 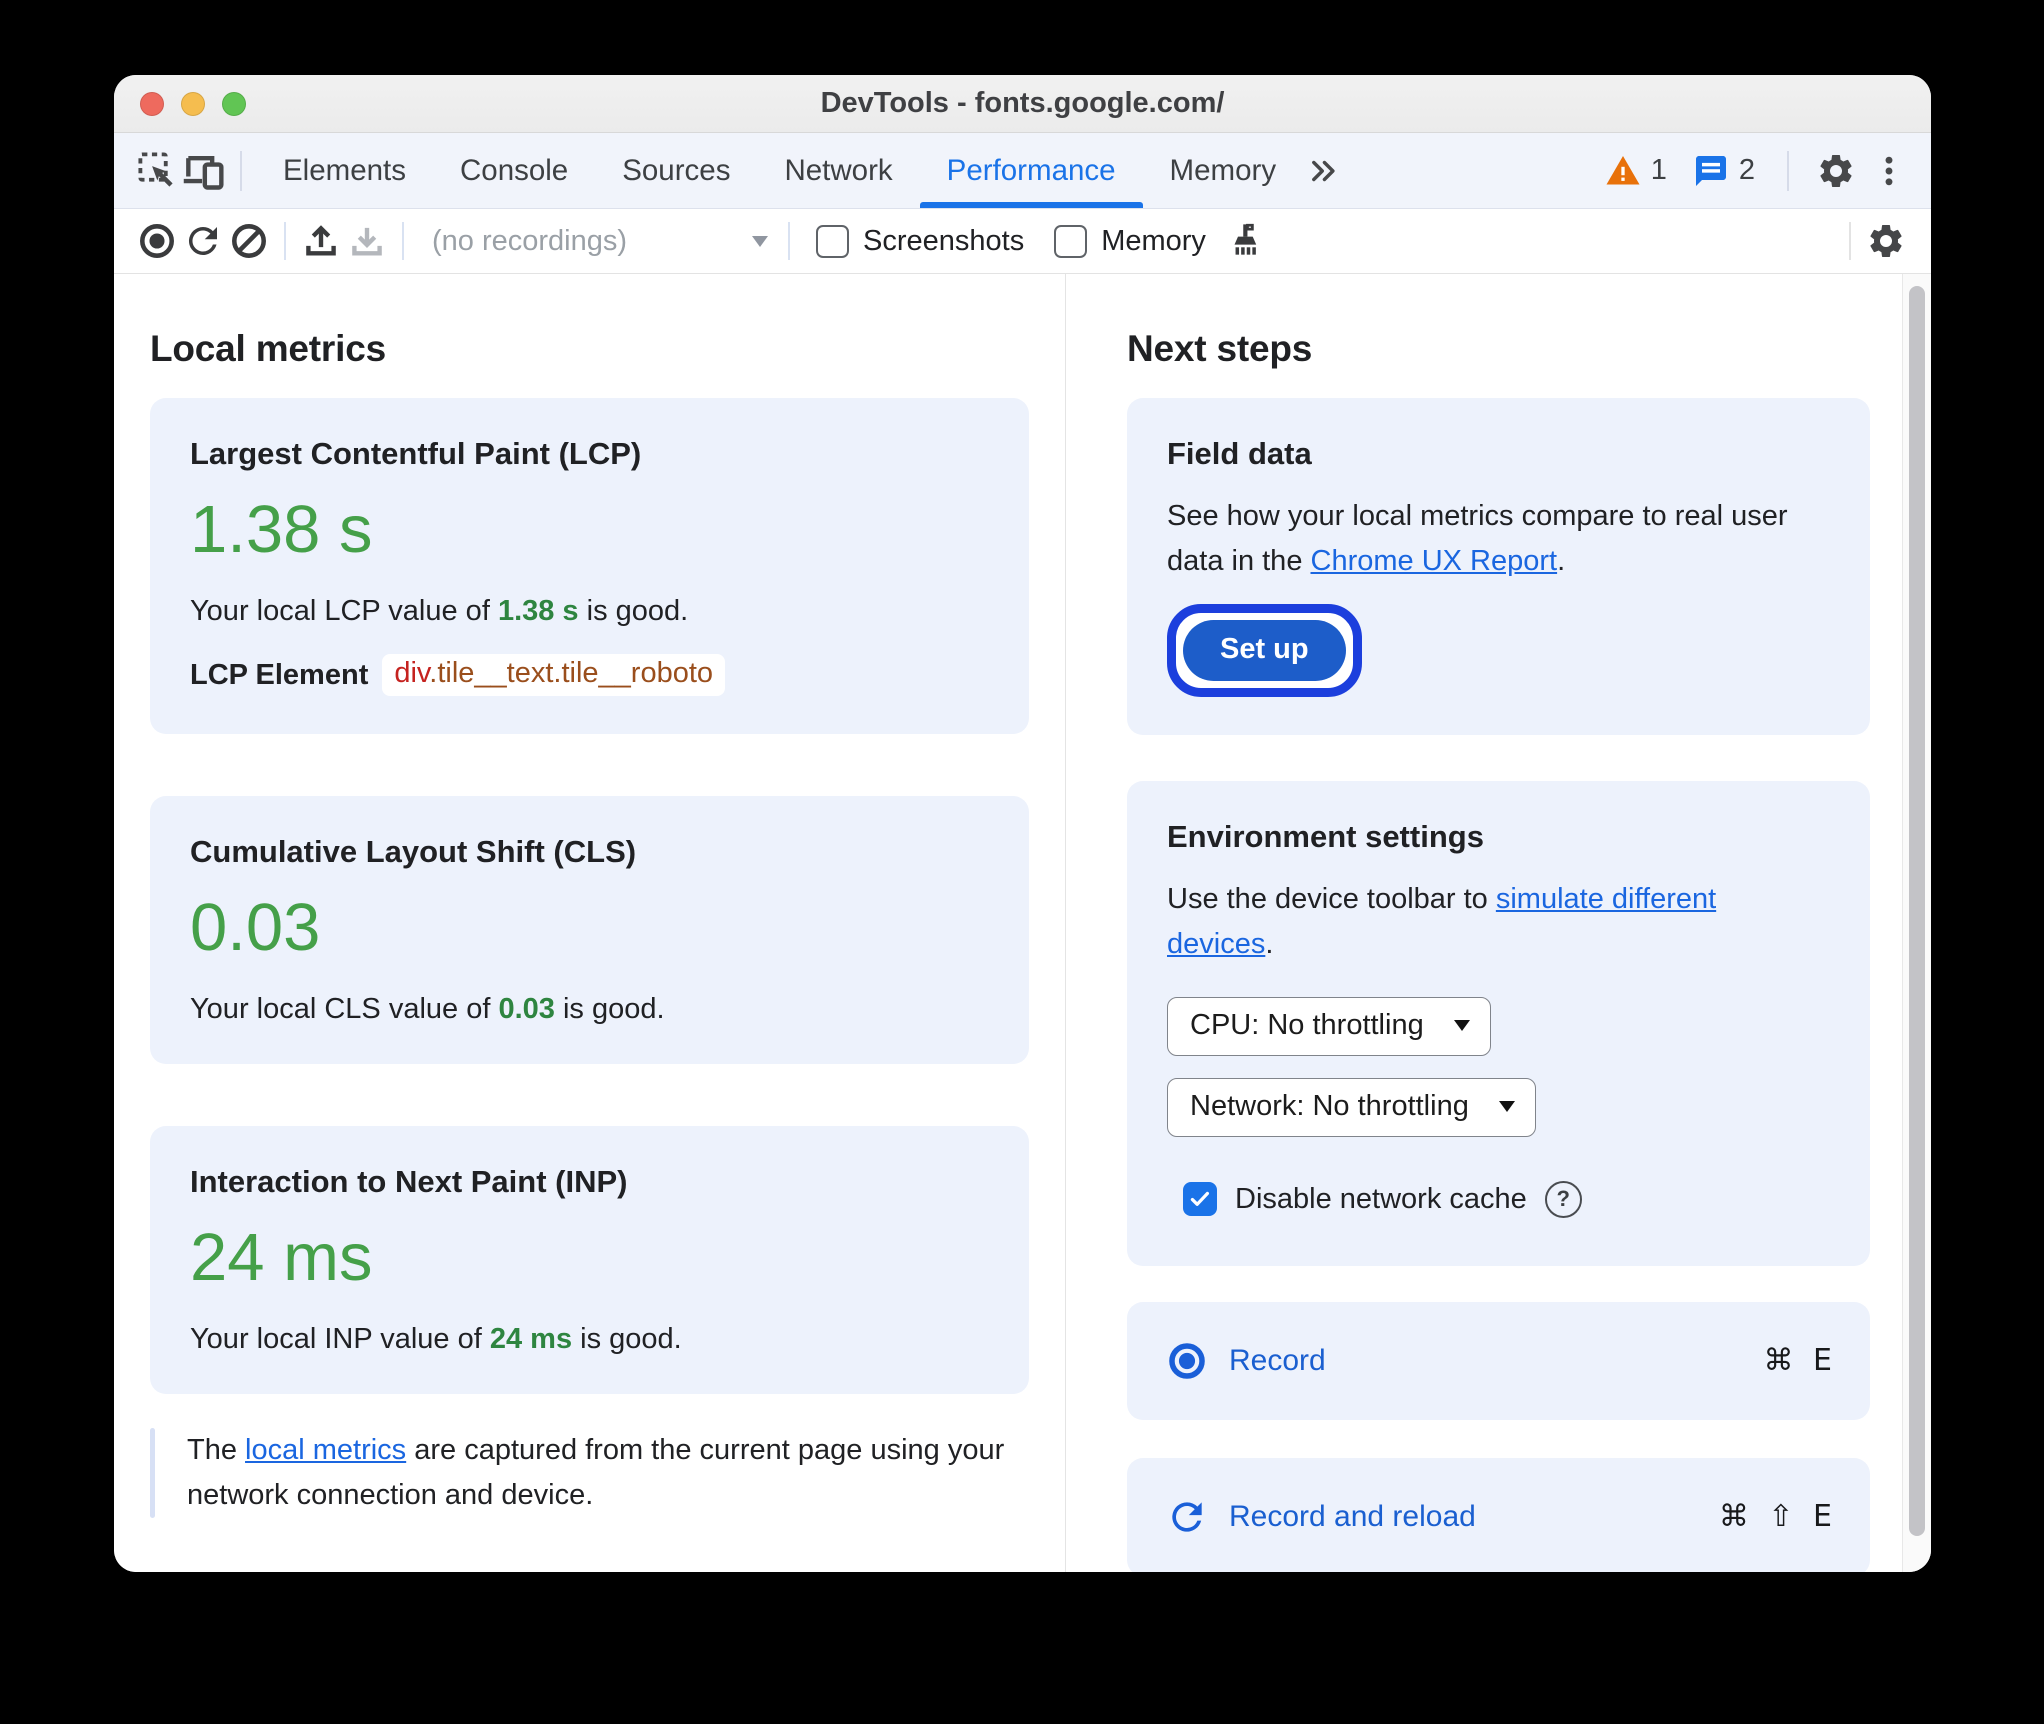 What do you see at coordinates (1200, 1199) in the screenshot?
I see `disable-cache-checkbox` at bounding box center [1200, 1199].